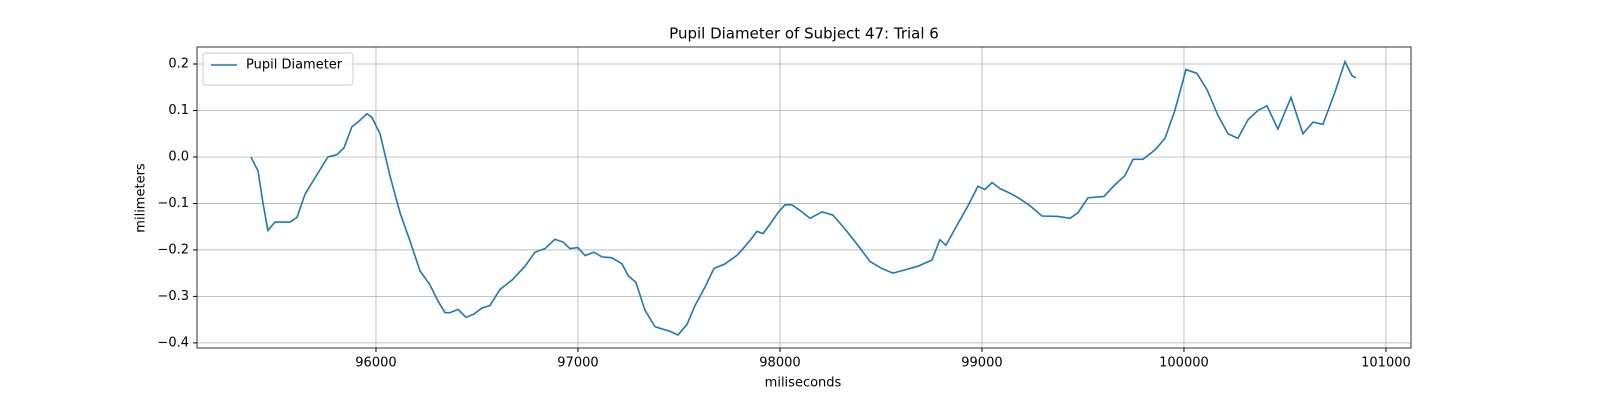 The height and width of the screenshot is (400, 1600). Describe the element at coordinates (173, 296) in the screenshot. I see `y-tick-label: −0.3` at that location.